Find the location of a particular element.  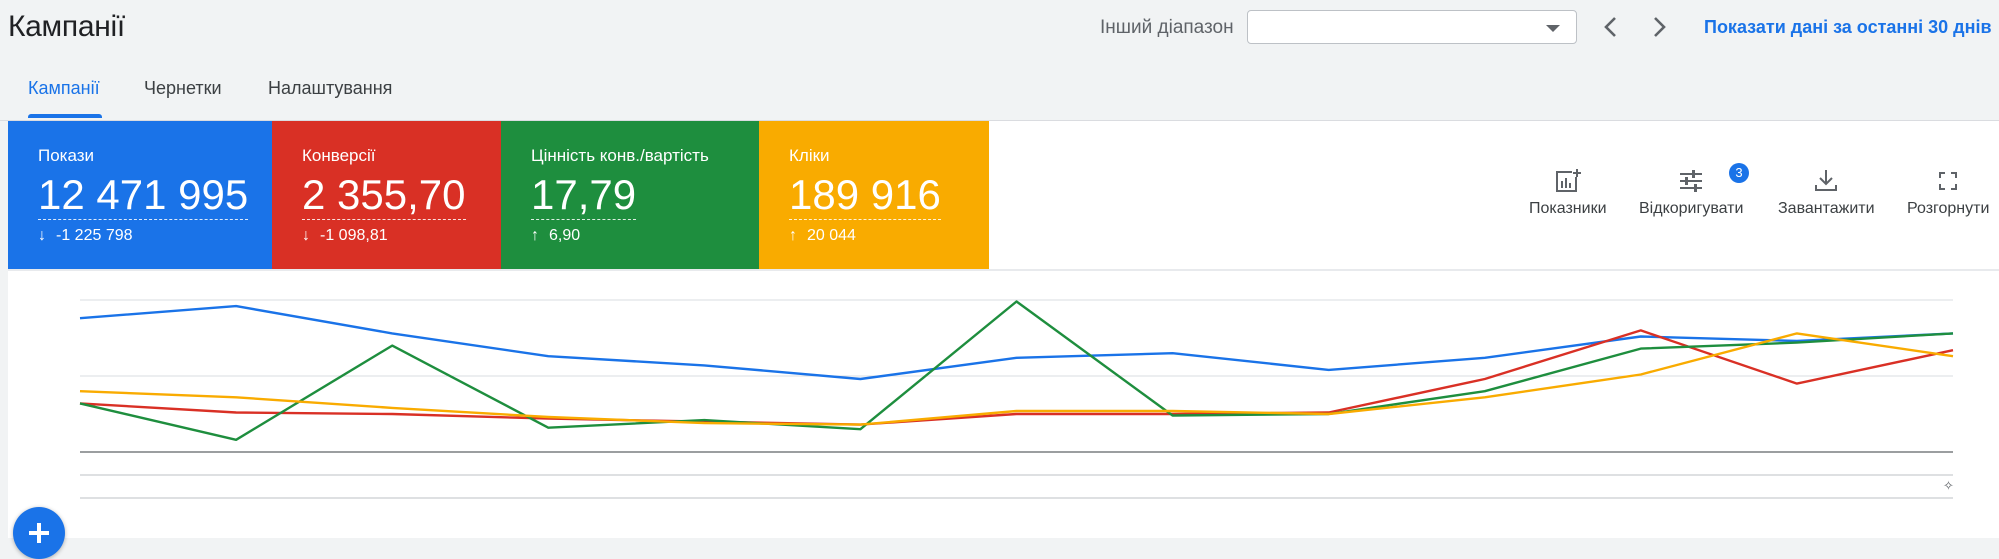

plus-icon is located at coordinates (39, 533).